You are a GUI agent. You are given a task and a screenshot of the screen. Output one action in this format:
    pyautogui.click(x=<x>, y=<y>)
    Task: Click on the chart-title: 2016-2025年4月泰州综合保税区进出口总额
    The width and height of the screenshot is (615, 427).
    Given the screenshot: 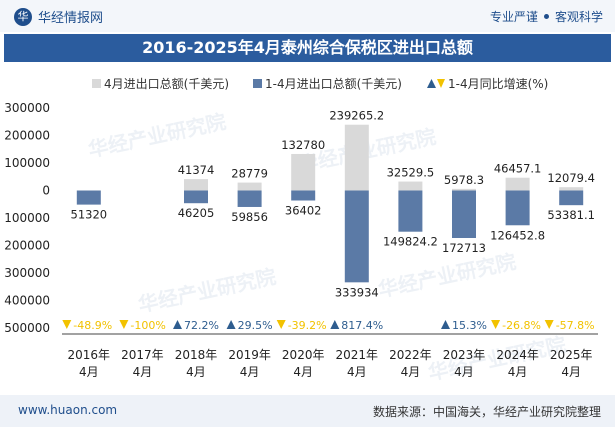 What is the action you would take?
    pyautogui.click(x=307, y=48)
    